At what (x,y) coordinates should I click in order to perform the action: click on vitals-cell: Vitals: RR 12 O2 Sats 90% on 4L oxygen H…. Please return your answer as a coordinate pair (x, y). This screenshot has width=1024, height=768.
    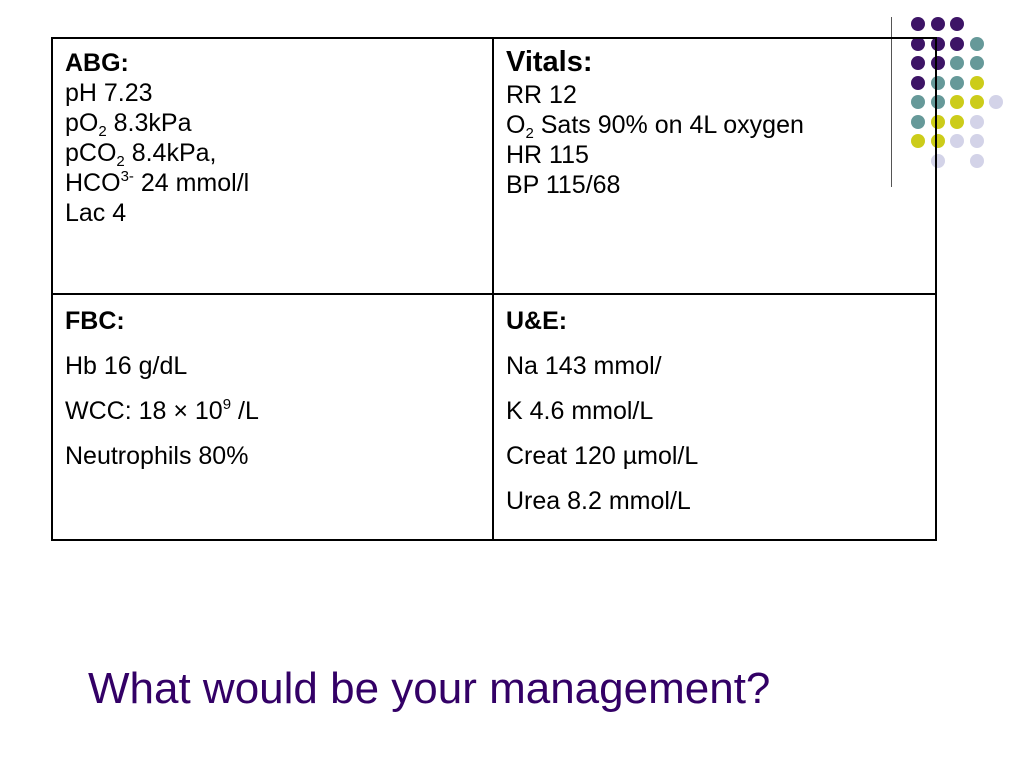
    Looking at the image, I should click on (714, 166).